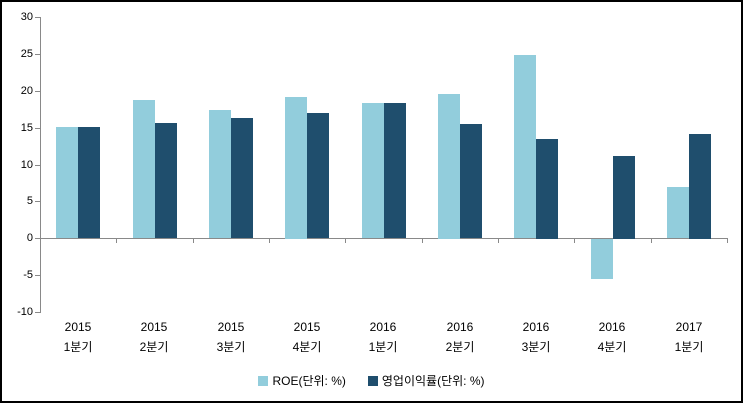 Image resolution: width=743 pixels, height=403 pixels. What do you see at coordinates (612, 337) in the screenshot?
I see `x-category-label: 2016 4분기` at bounding box center [612, 337].